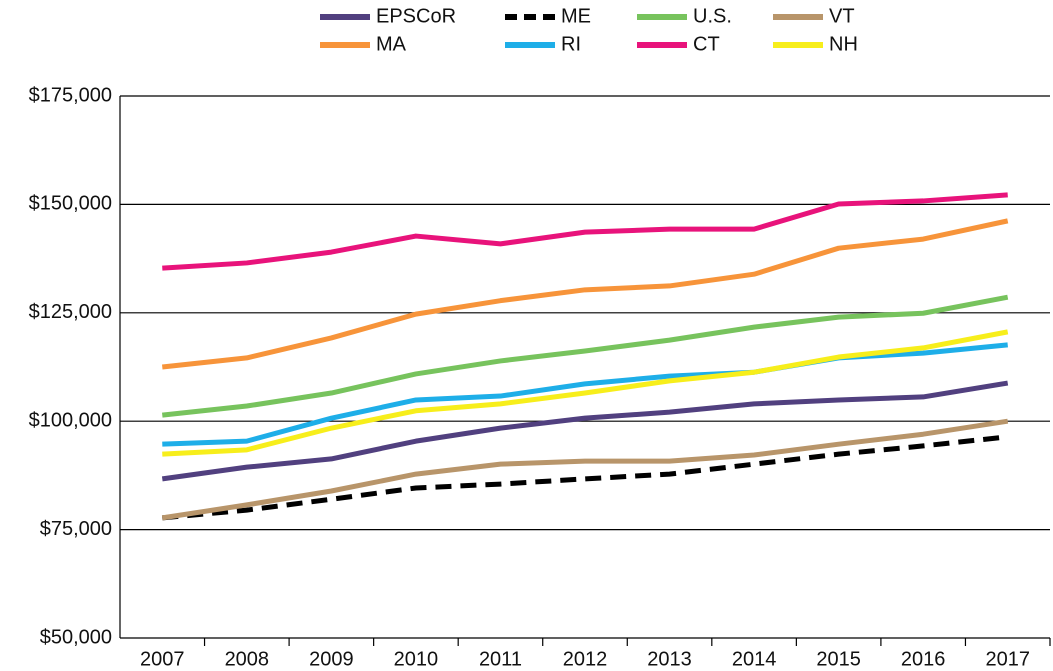  Describe the element at coordinates (500, 659) in the screenshot. I see `x-tick-label: 2011` at that location.